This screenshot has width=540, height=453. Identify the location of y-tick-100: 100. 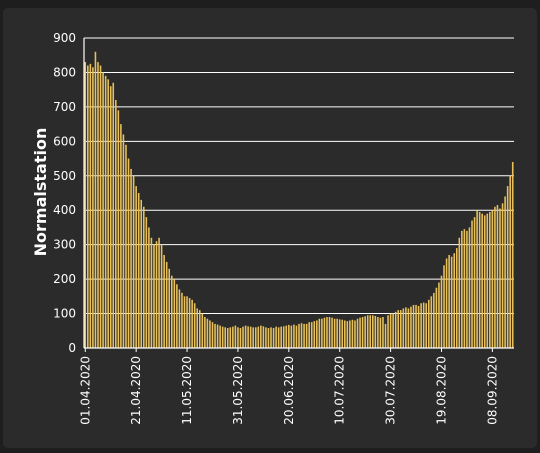
(64, 314).